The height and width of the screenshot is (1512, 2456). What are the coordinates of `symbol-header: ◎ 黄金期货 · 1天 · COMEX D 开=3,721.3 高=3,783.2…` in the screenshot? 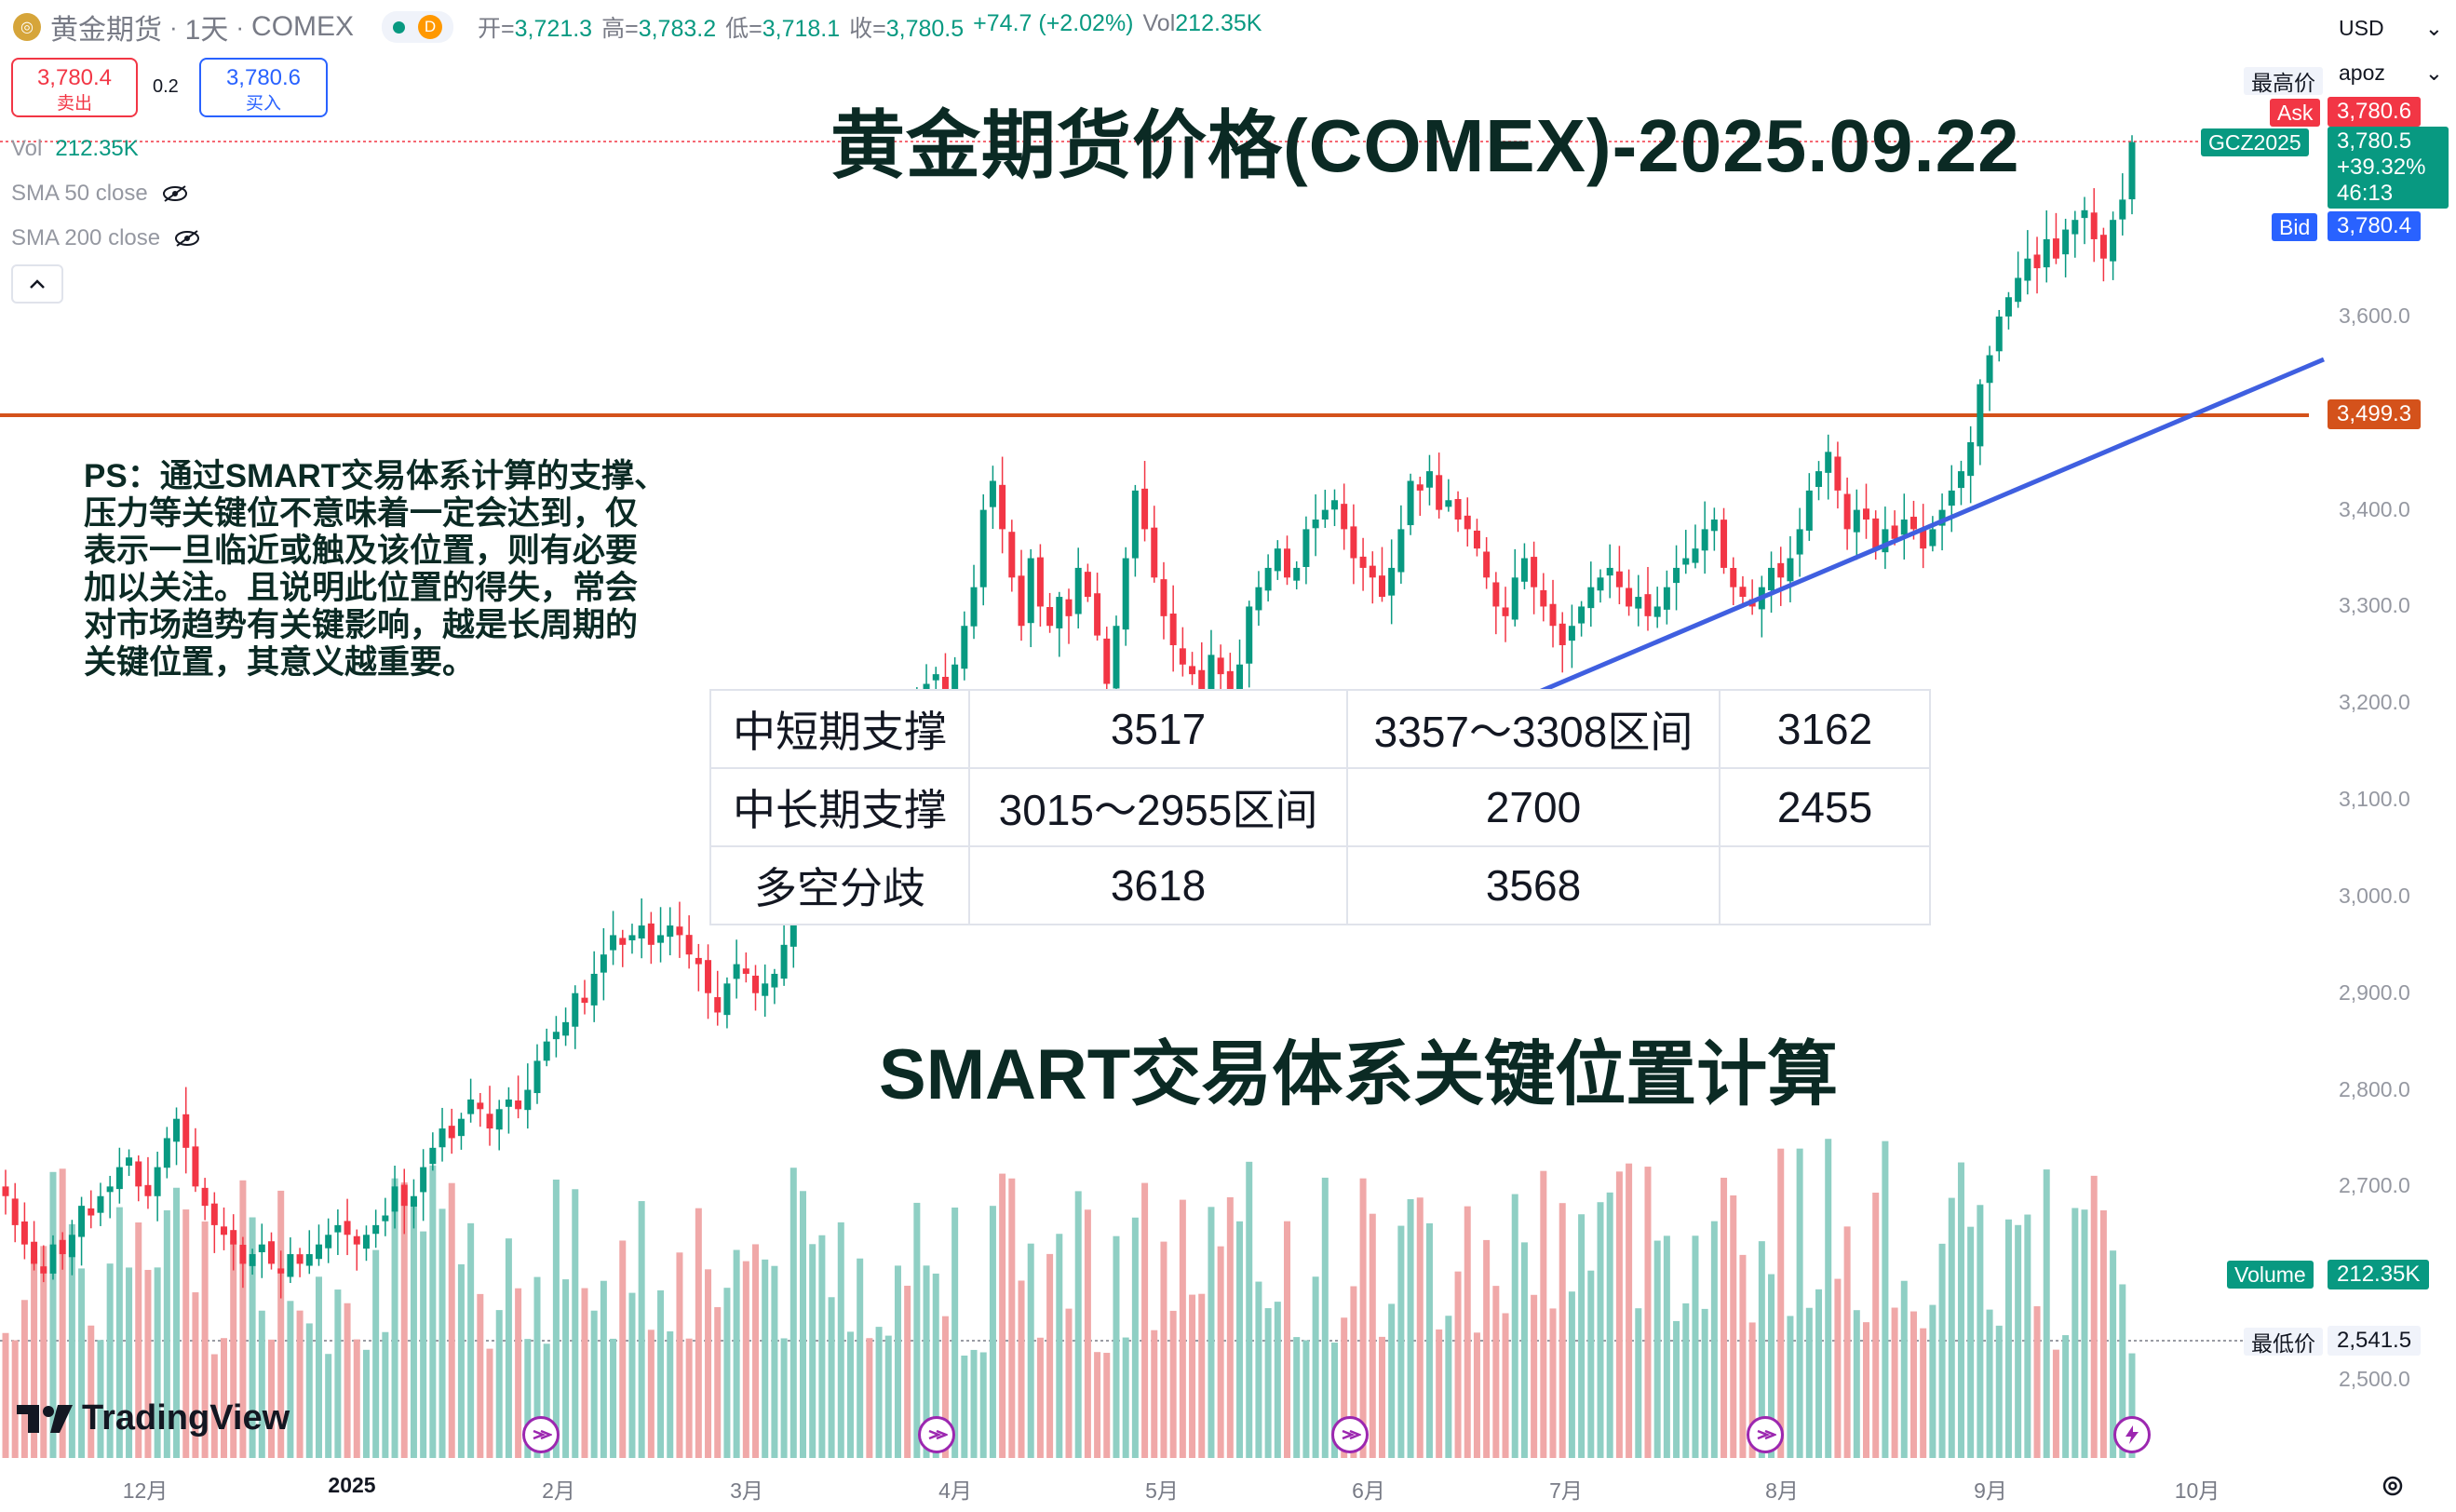 It's located at (1154, 27).